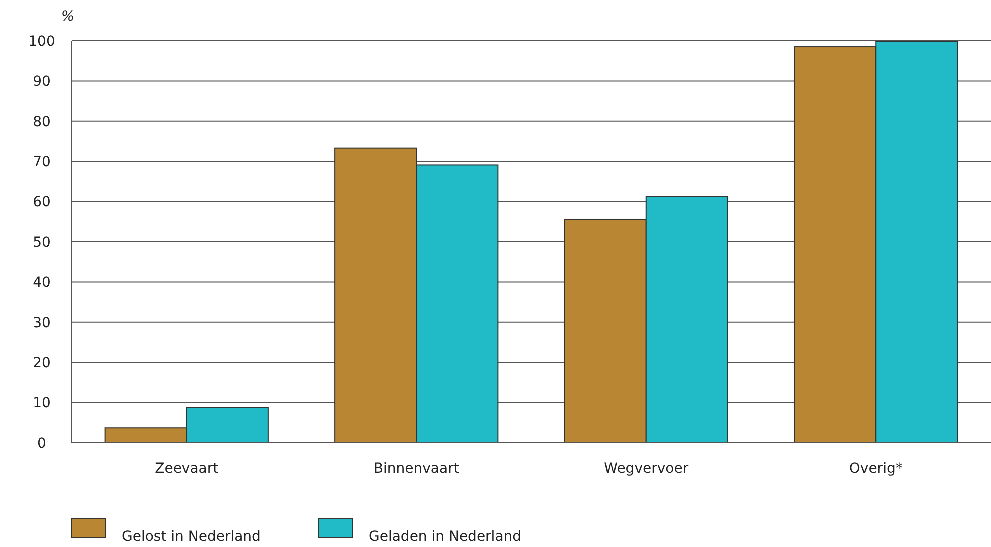  Describe the element at coordinates (42, 82) in the screenshot. I see `y-tick-label: 90` at that location.